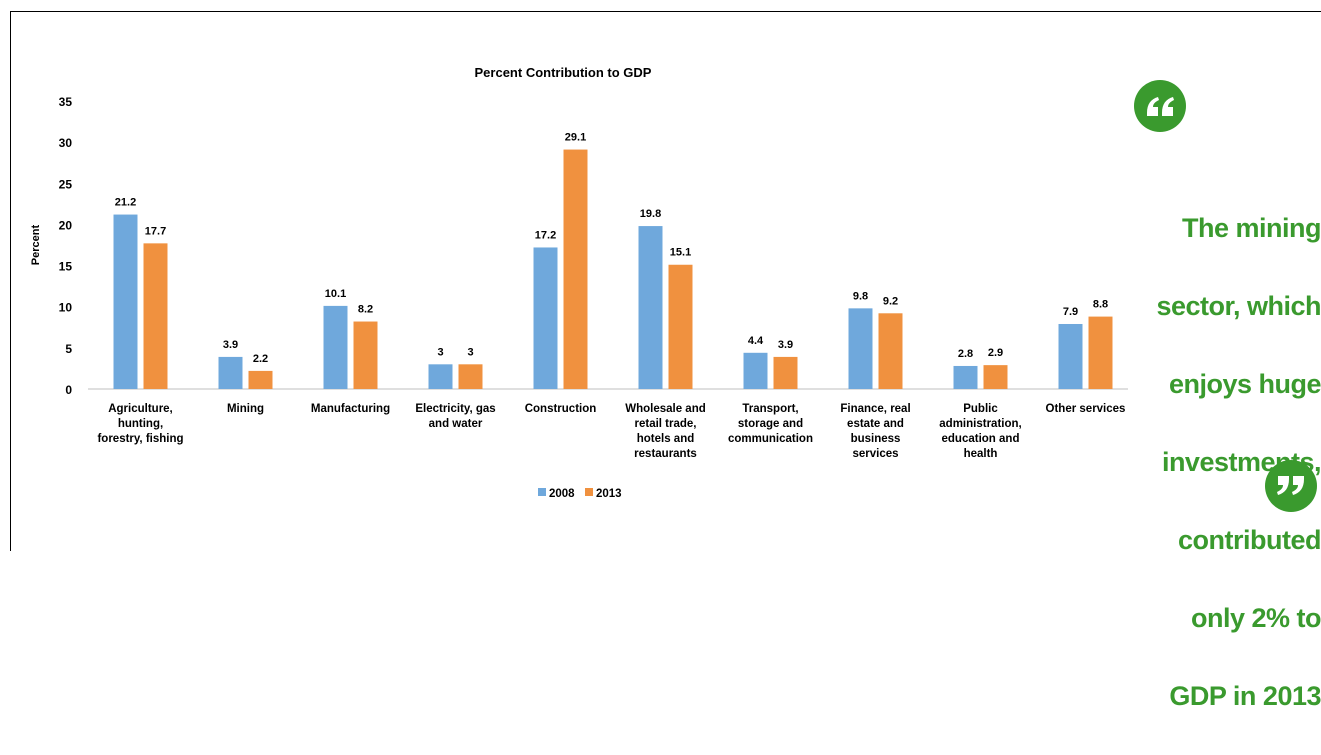  What do you see at coordinates (66, 102) in the screenshot?
I see `y-tick-label: 35` at bounding box center [66, 102].